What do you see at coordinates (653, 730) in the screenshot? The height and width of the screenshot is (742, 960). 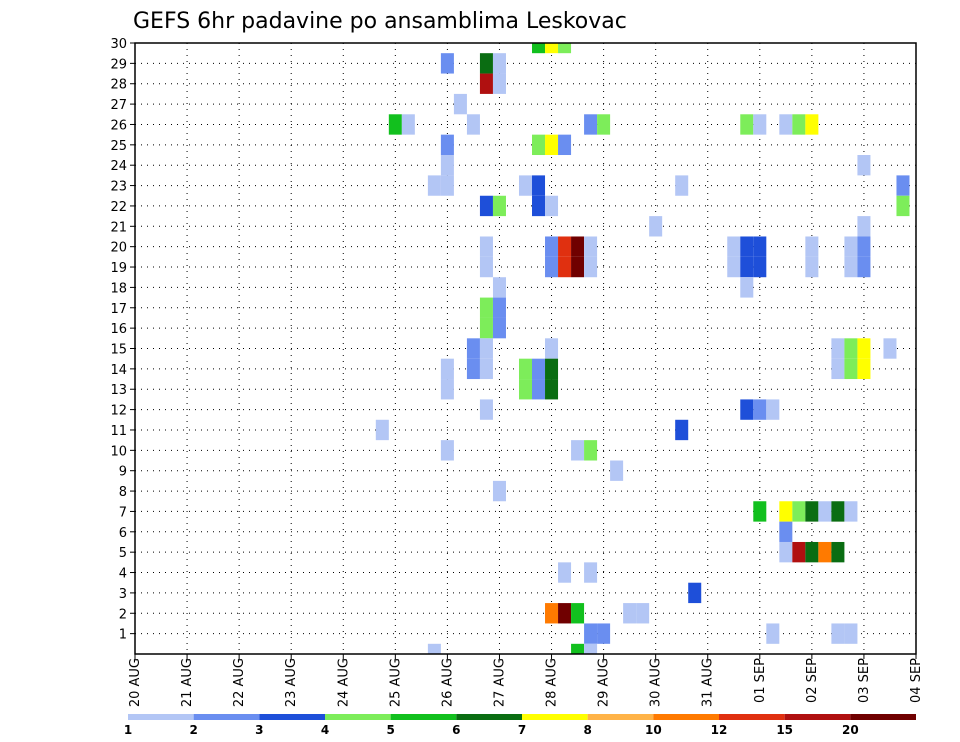 I see `colorbar-label: 10` at bounding box center [653, 730].